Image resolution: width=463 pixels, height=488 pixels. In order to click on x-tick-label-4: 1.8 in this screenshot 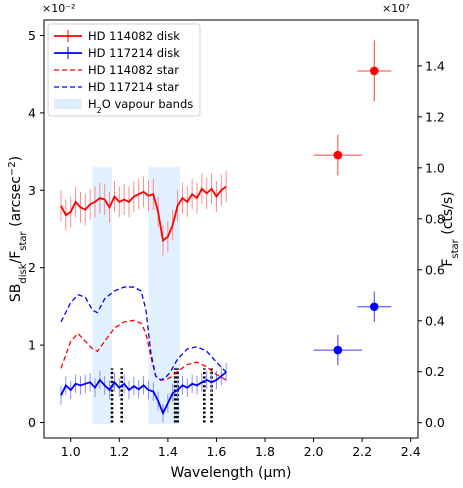, I will do `click(265, 451)`.